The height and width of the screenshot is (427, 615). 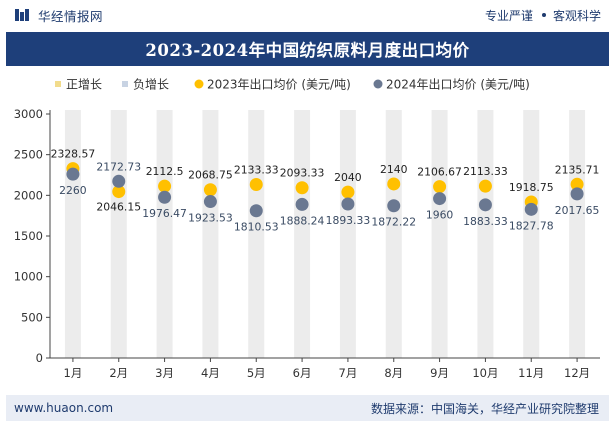 I want to click on x-tick-label: 9月, so click(x=439, y=373).